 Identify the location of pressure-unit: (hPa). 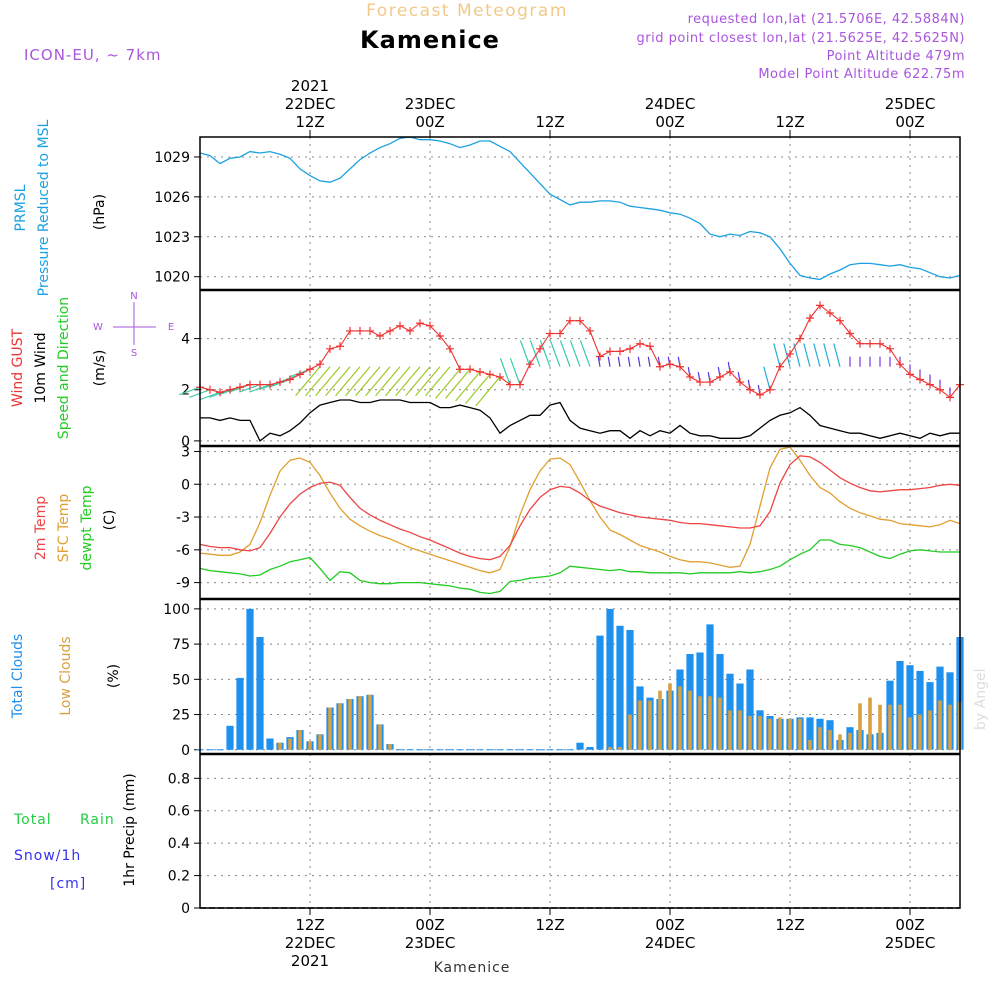
(100, 212).